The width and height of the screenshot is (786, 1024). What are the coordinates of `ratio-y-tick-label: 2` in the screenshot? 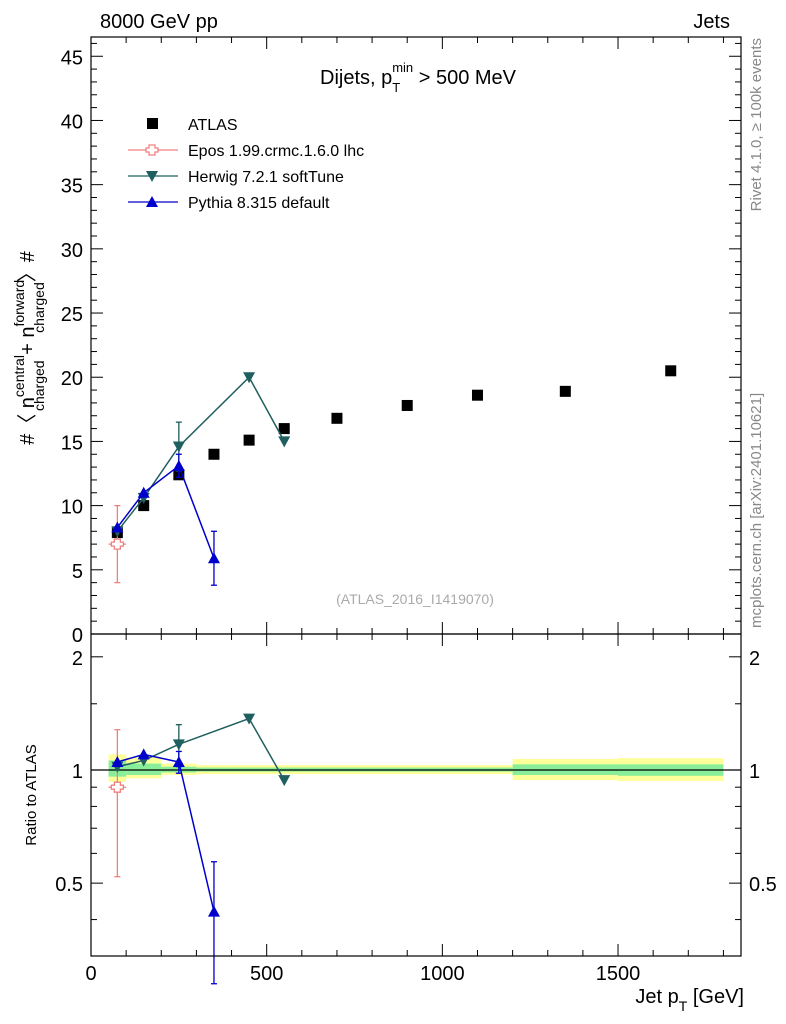 It's located at (77, 659).